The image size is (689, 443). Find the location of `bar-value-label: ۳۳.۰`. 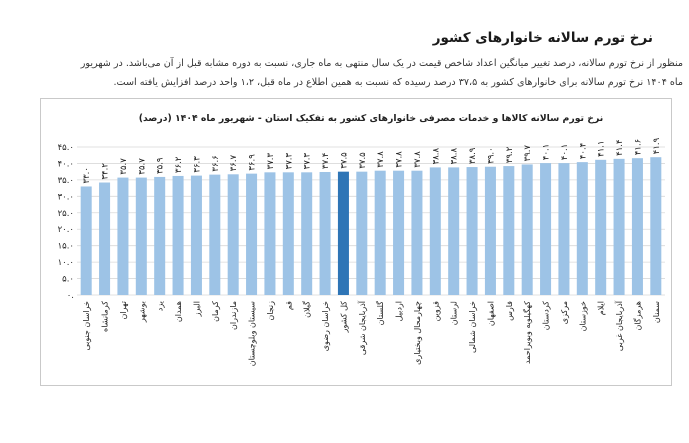

bar-value-label: ۳۳.۰ is located at coordinates (87, 175).